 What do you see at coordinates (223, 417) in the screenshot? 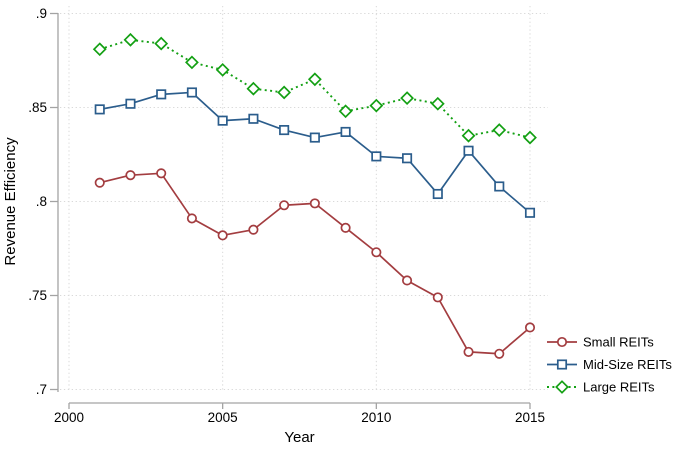
I see `x-tick-label: 2005` at bounding box center [223, 417].